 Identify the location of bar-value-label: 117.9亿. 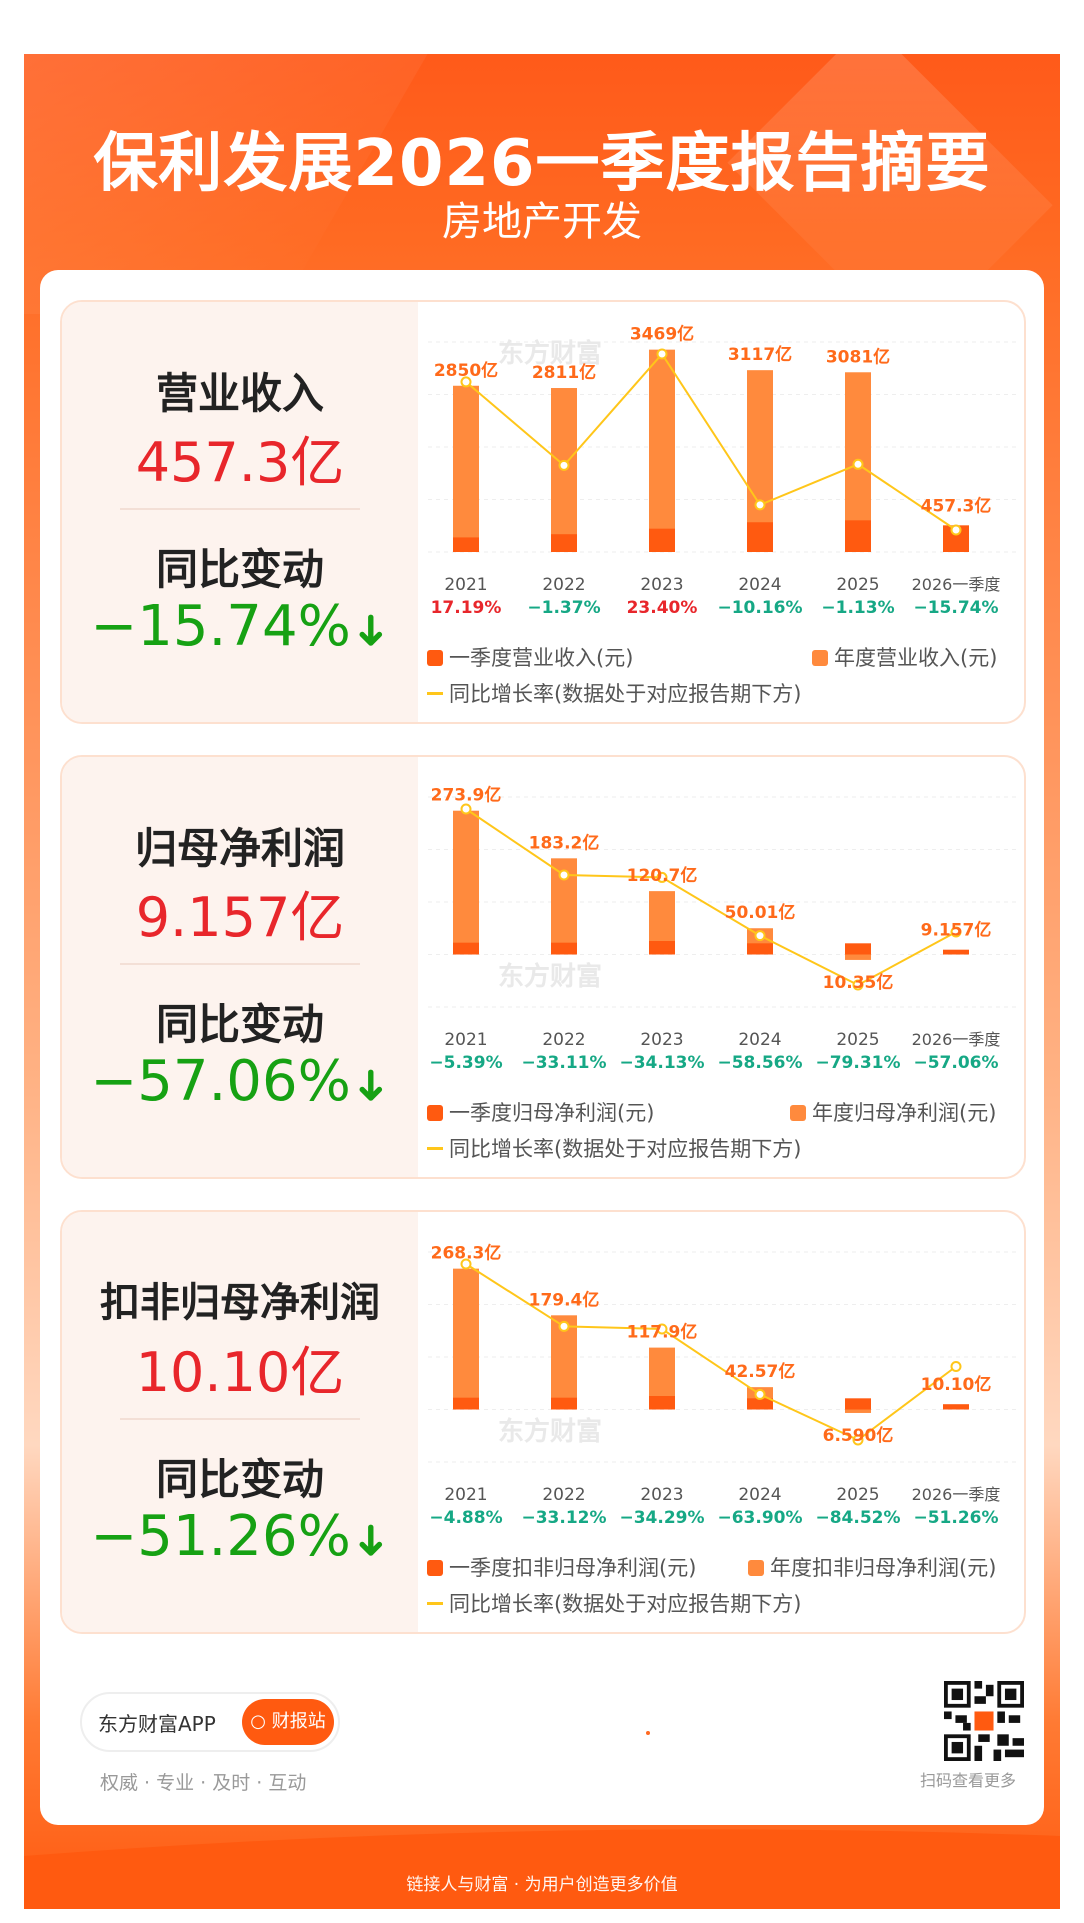
(662, 1332).